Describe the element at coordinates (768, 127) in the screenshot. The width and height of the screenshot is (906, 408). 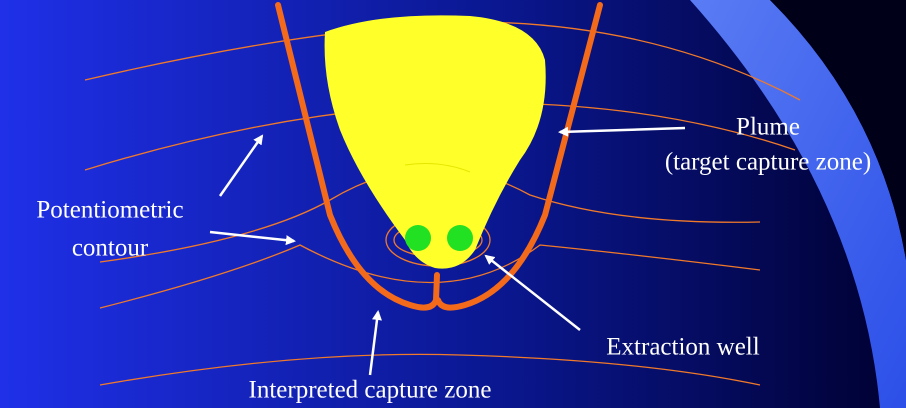
I see `plume-label: Plume` at that location.